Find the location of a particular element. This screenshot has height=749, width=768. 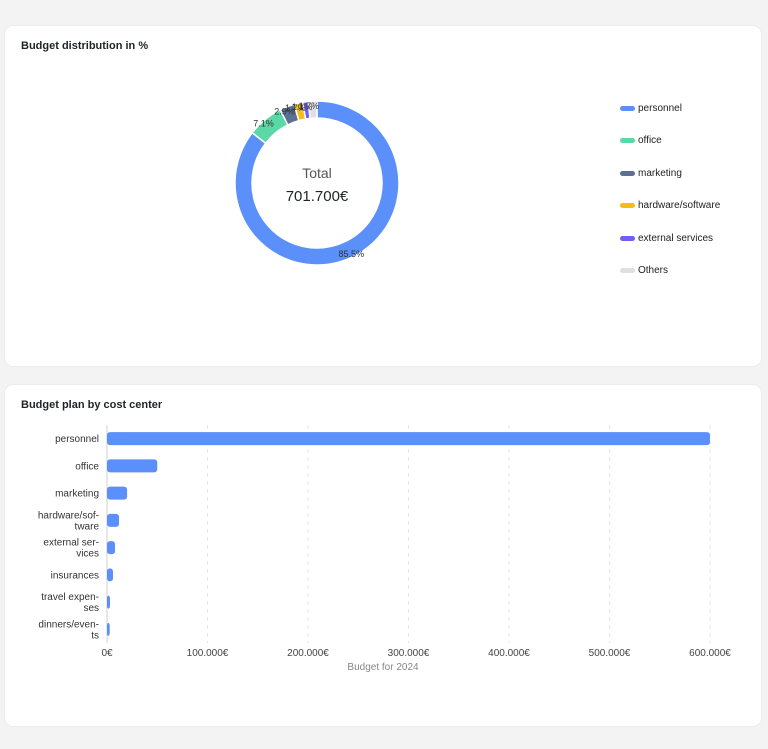

bar-x-tick-label: 500.000€ is located at coordinates (610, 653).